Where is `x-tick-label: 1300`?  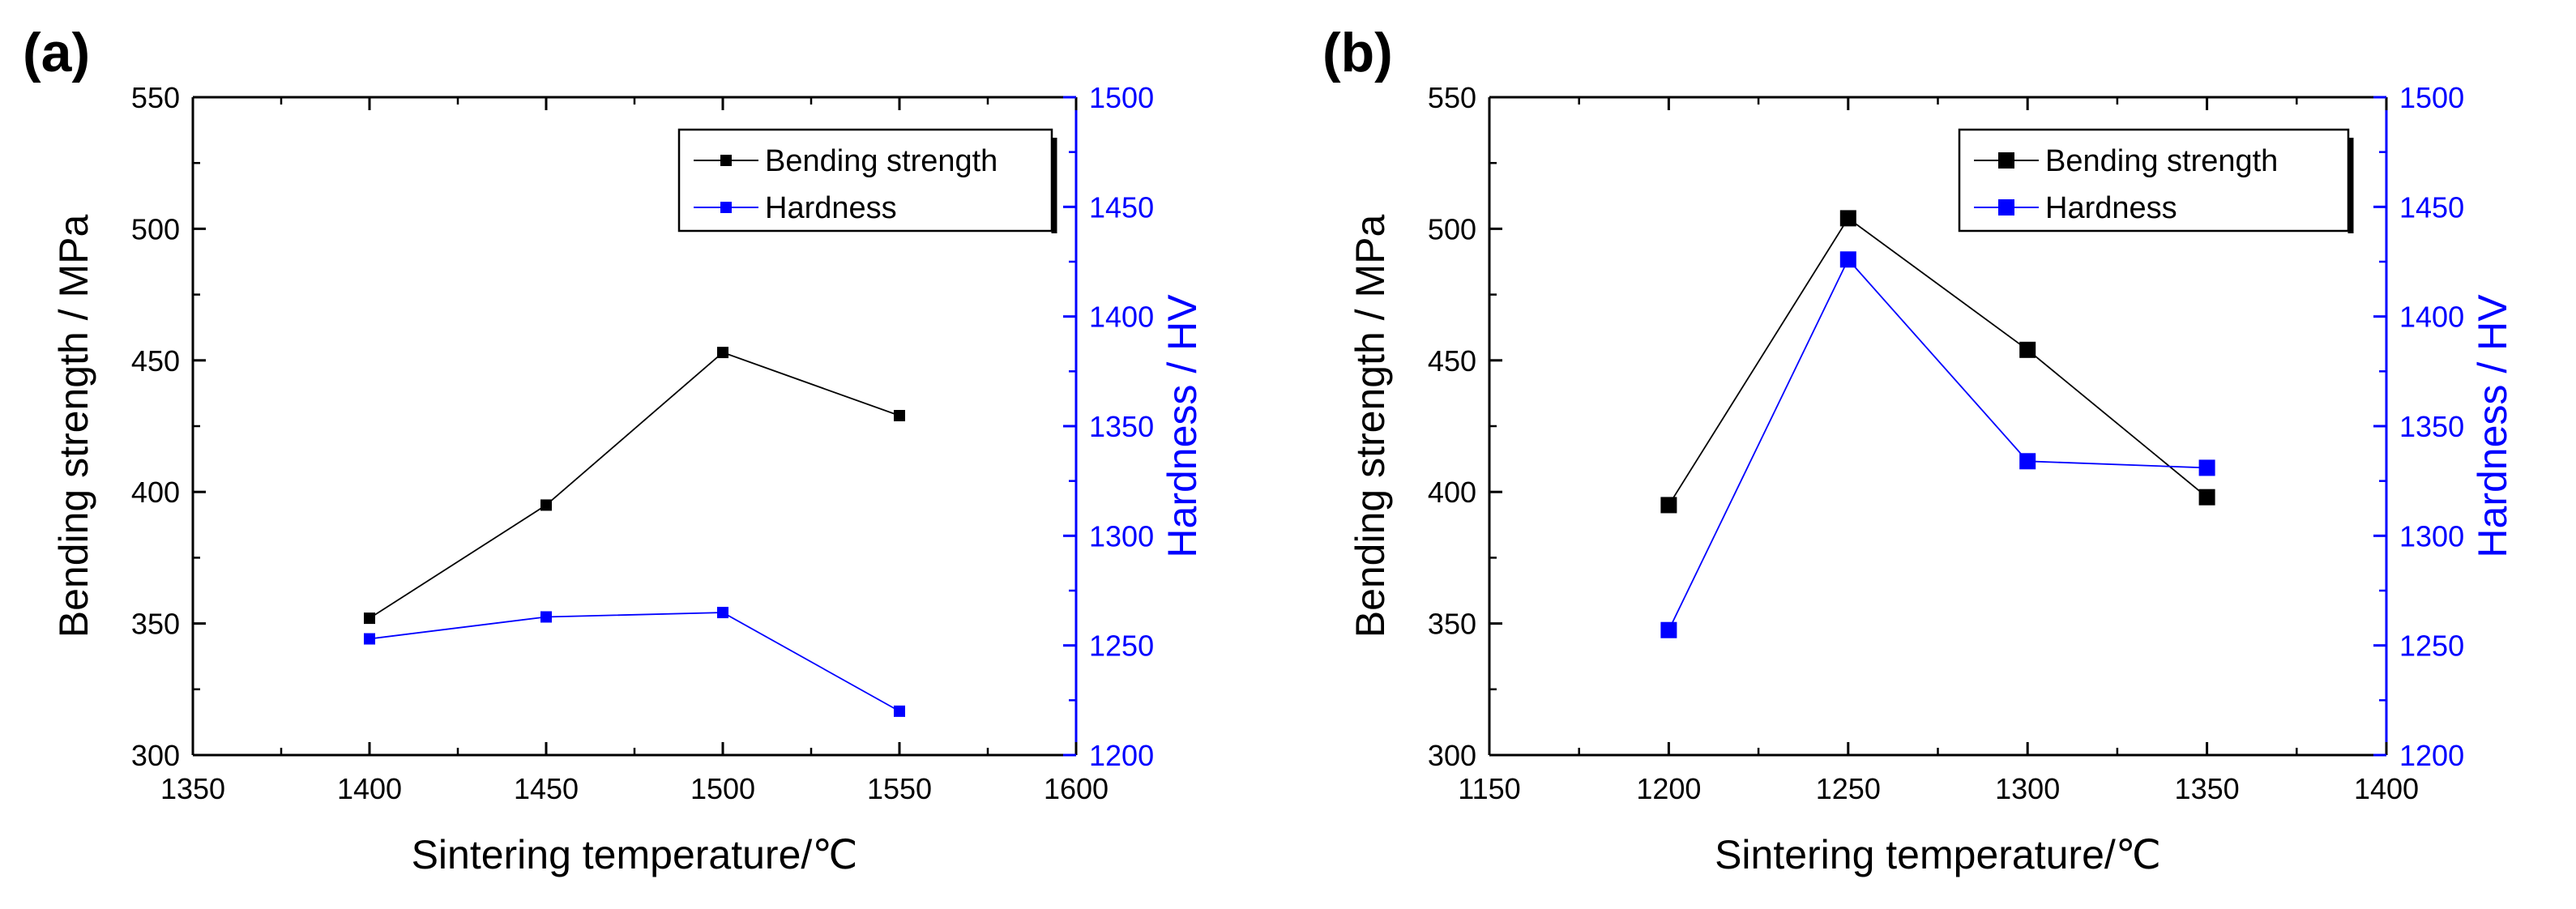
x-tick-label: 1300 is located at coordinates (2027, 788).